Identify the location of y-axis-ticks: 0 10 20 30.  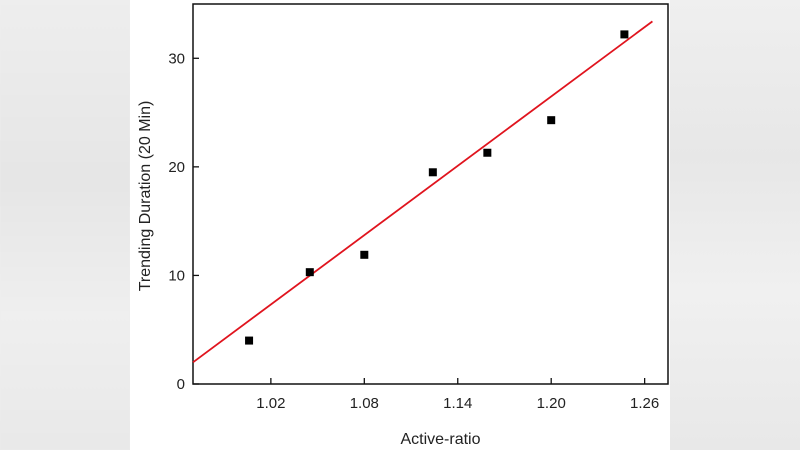
(183, 221).